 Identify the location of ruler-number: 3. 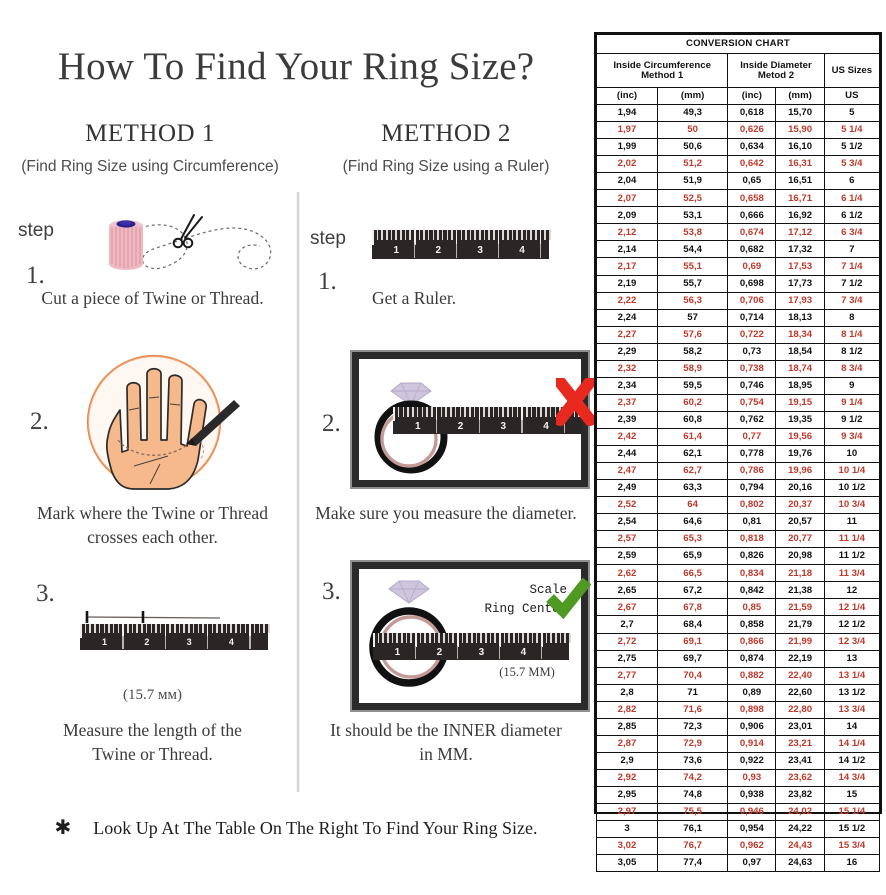
(481, 652).